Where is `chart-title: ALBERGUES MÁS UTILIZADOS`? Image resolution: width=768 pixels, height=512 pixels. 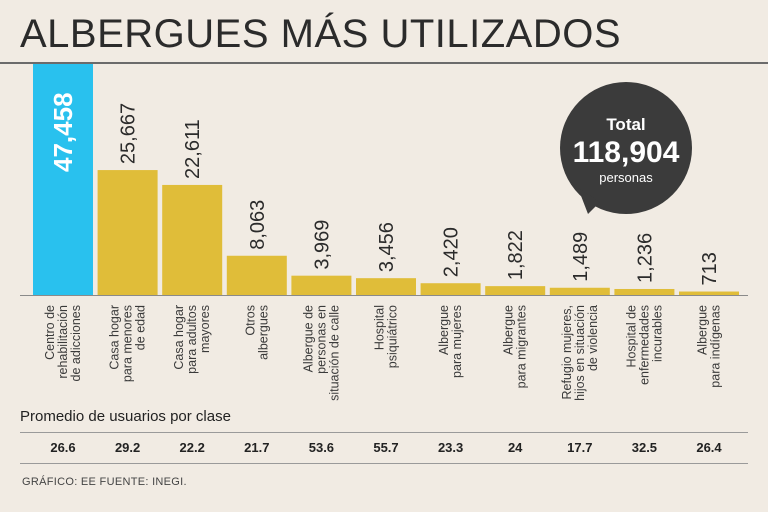
chart-title: ALBERGUES MÁS UTILIZADOS is located at coordinates (321, 34).